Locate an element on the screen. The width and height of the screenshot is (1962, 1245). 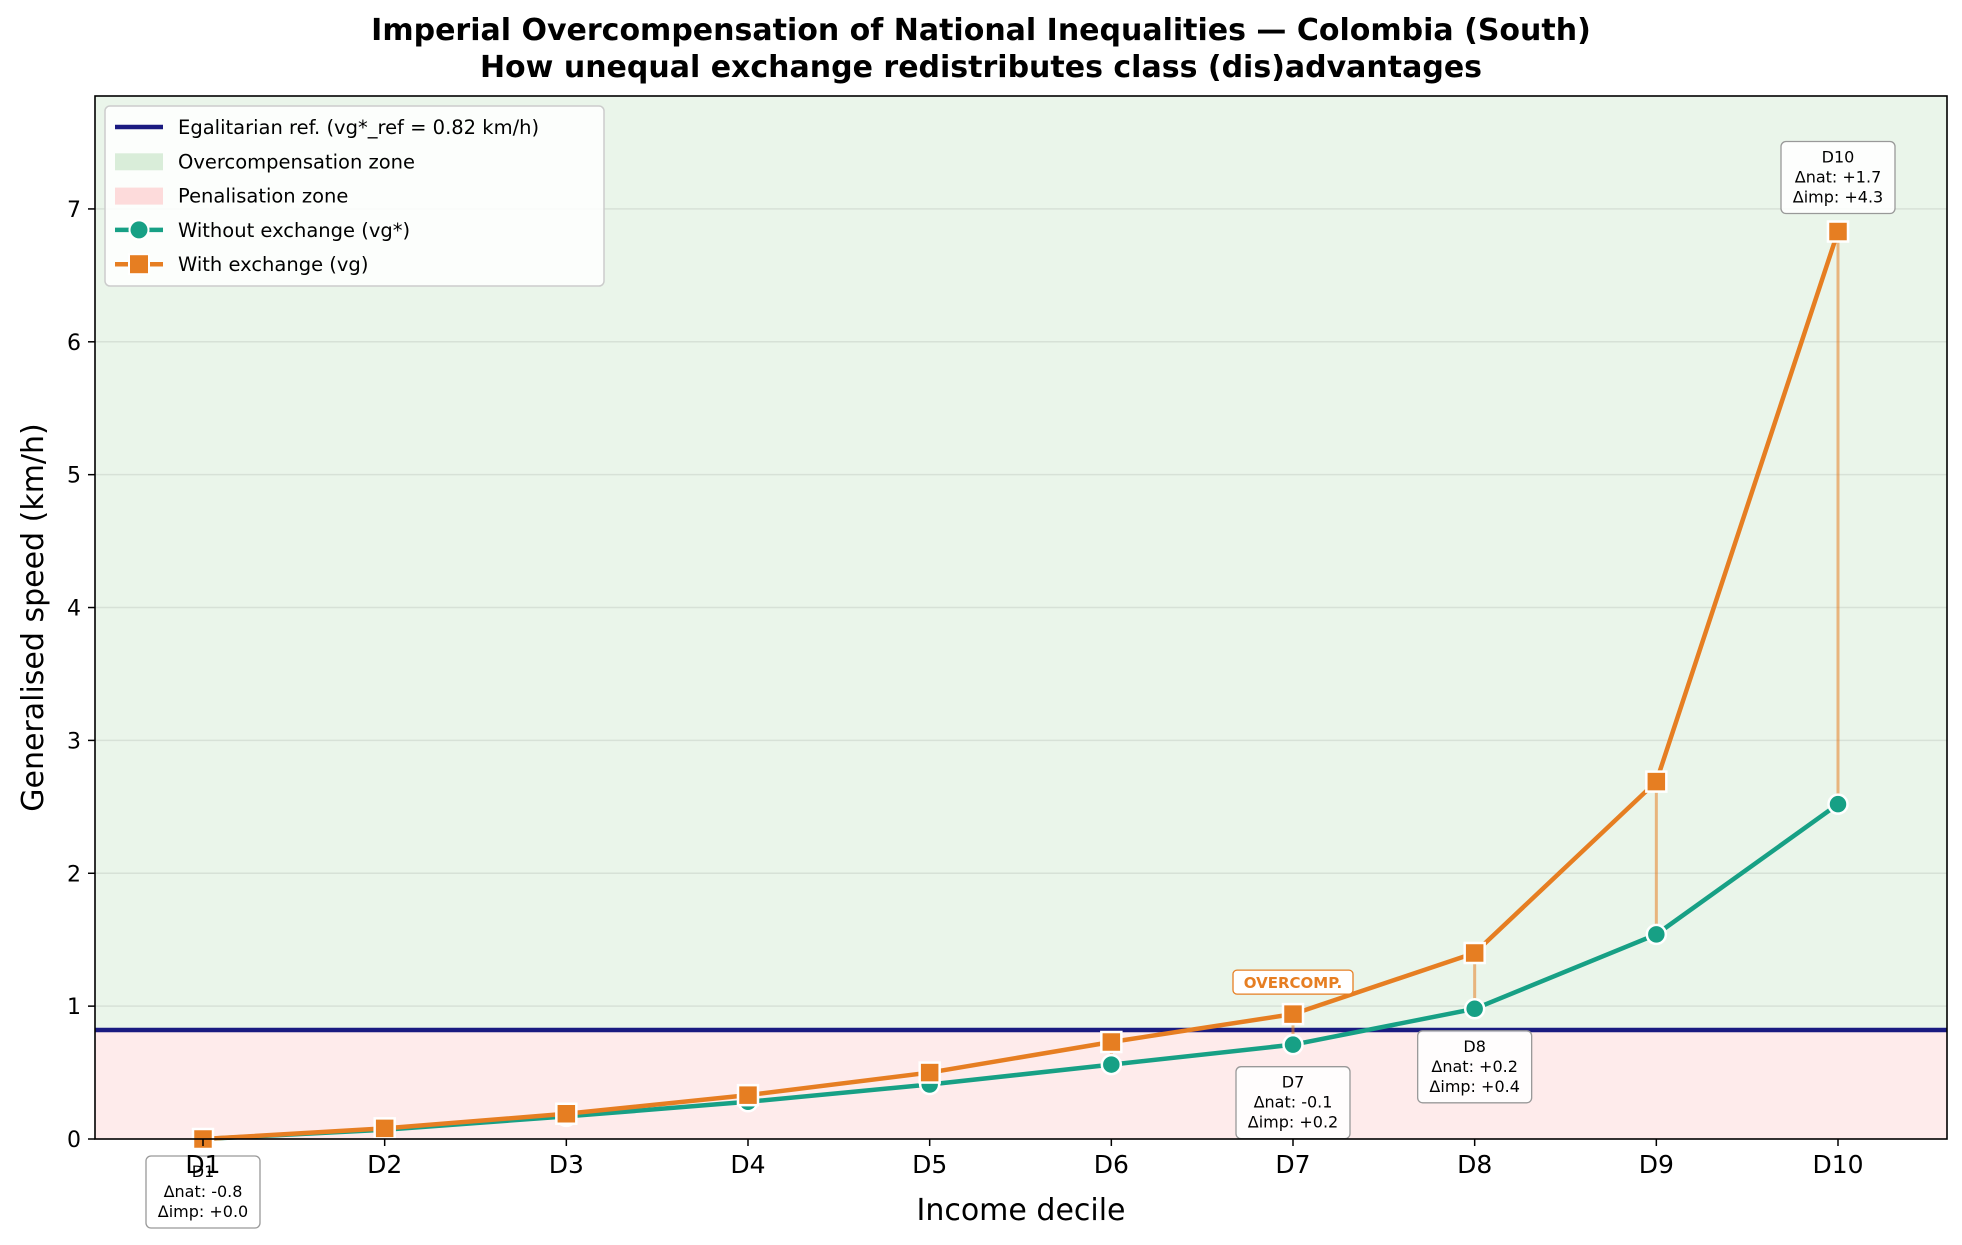
legend-label: Penalisation zone is located at coordinates (263, 196).